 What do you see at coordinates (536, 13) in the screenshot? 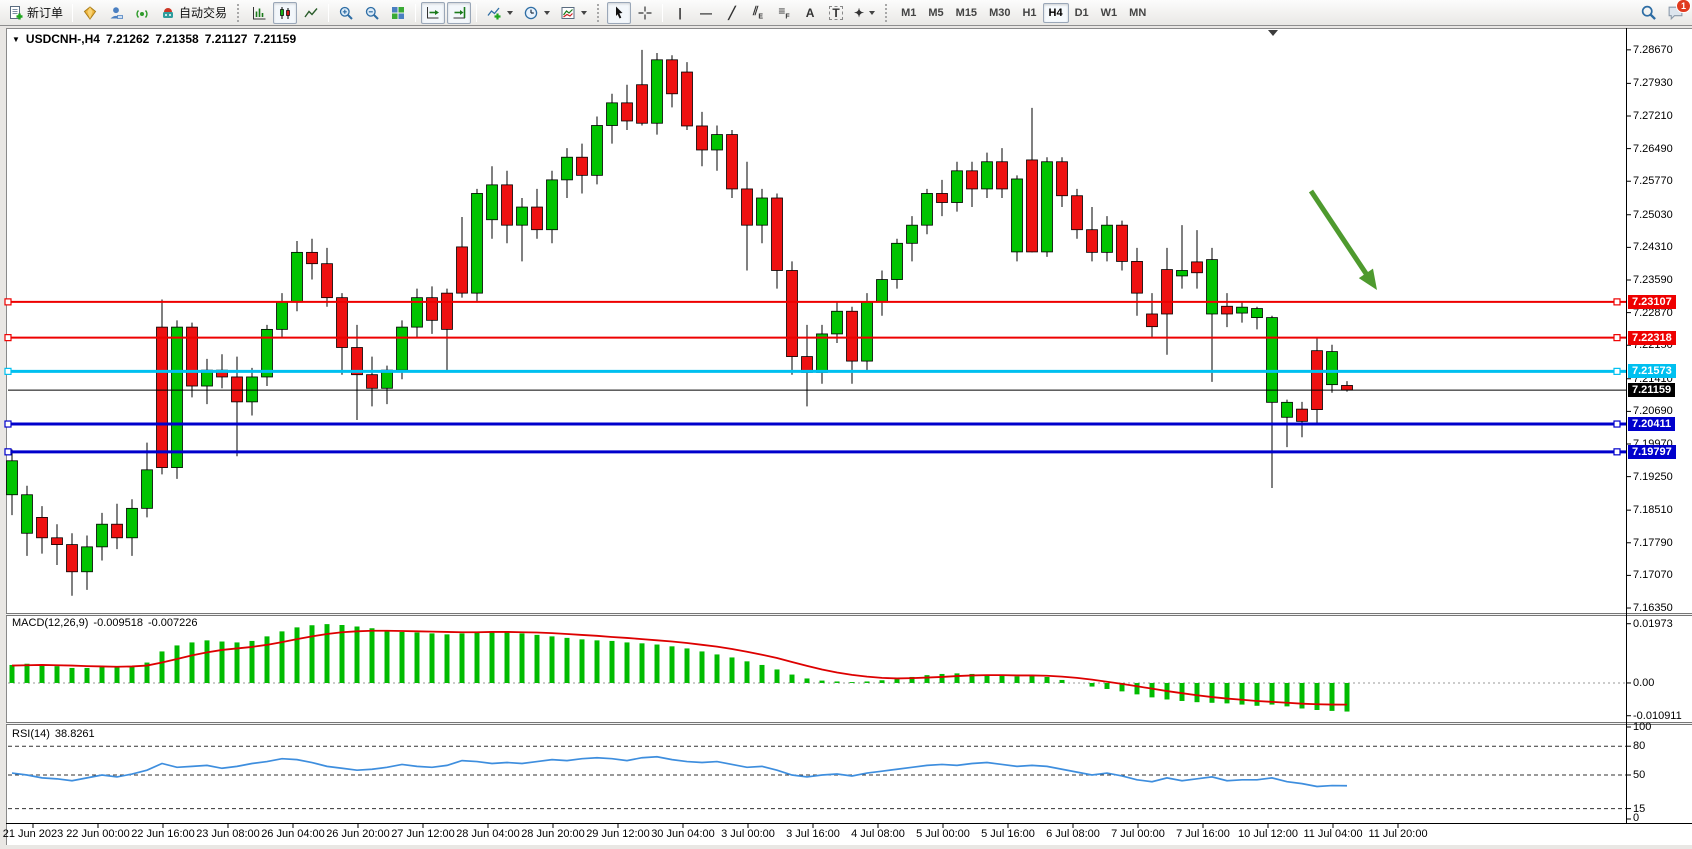
I see `periods-dropdown` at bounding box center [536, 13].